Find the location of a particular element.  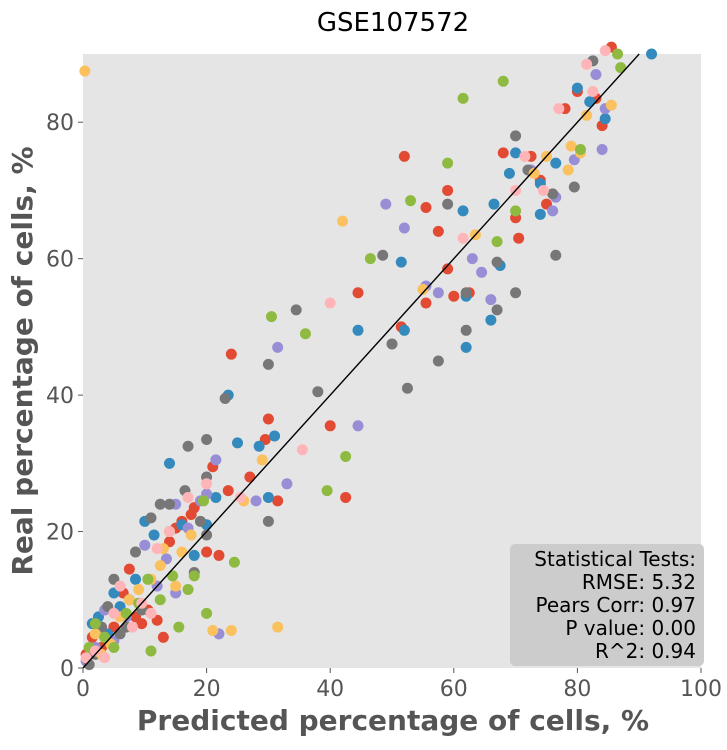

x-tick-label: 40 is located at coordinates (330, 689).